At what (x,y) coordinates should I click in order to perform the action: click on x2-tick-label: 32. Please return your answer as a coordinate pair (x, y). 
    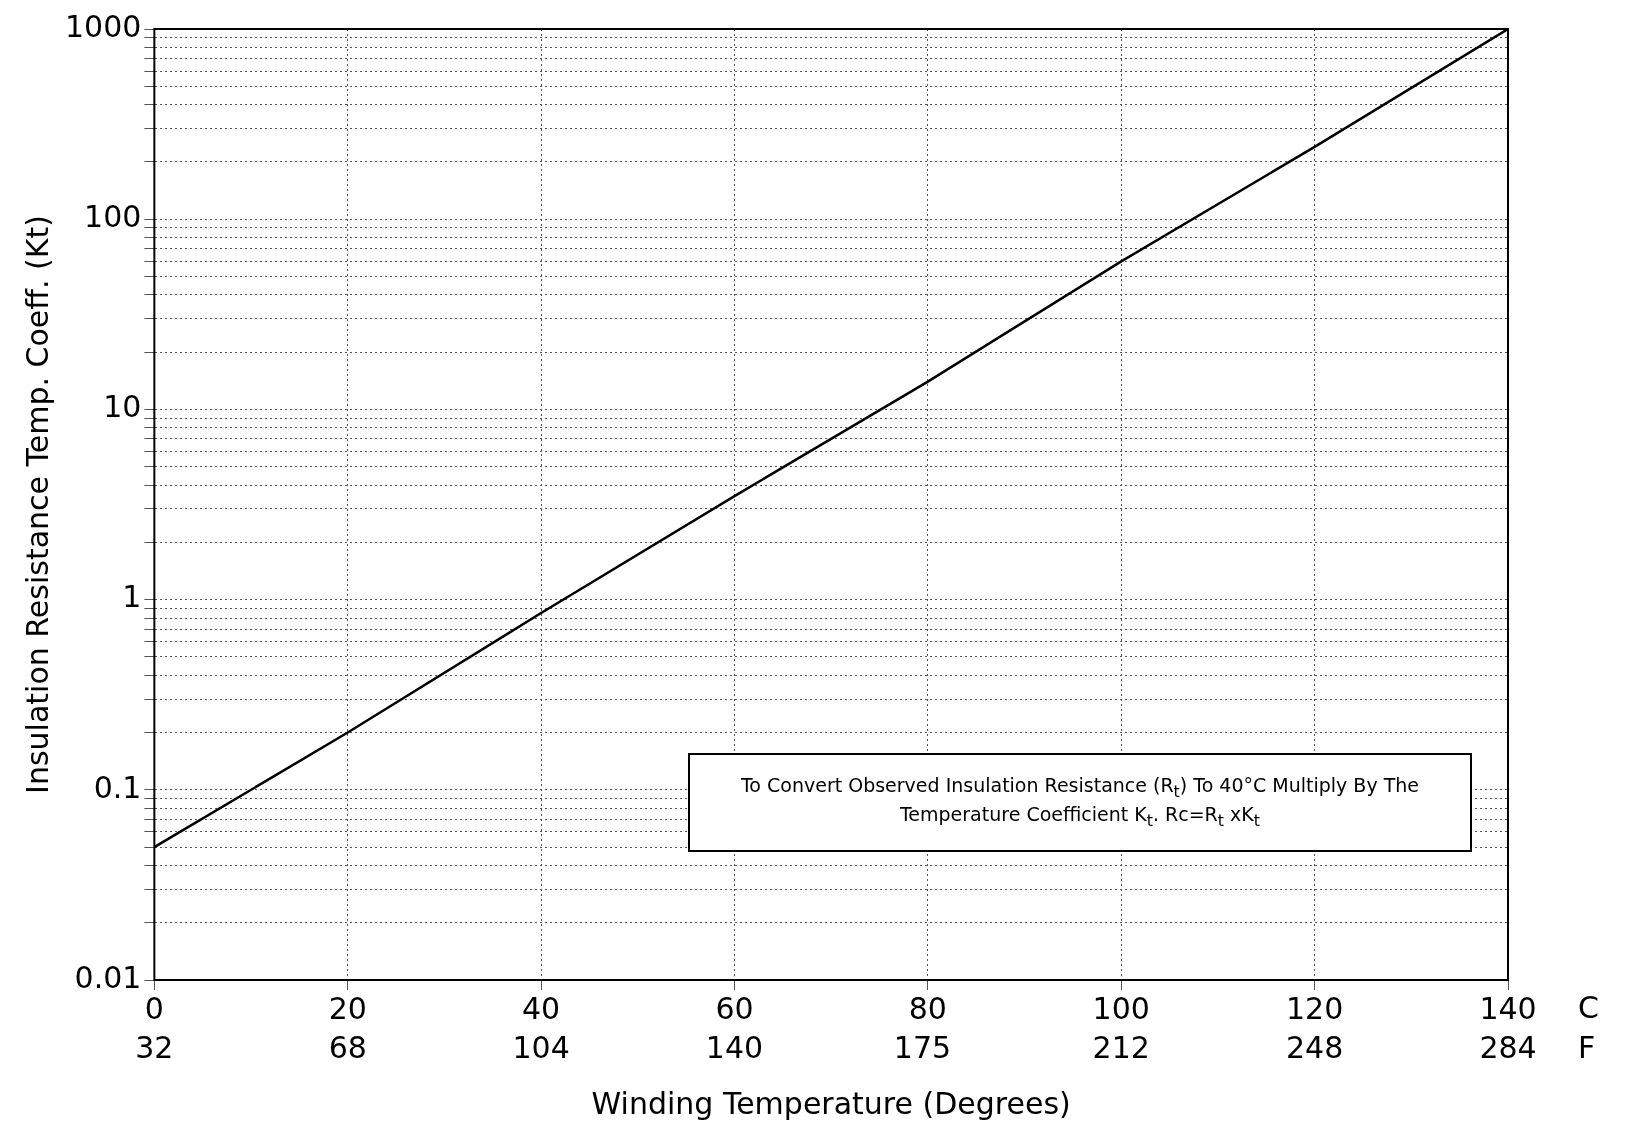
    Looking at the image, I should click on (154, 1047).